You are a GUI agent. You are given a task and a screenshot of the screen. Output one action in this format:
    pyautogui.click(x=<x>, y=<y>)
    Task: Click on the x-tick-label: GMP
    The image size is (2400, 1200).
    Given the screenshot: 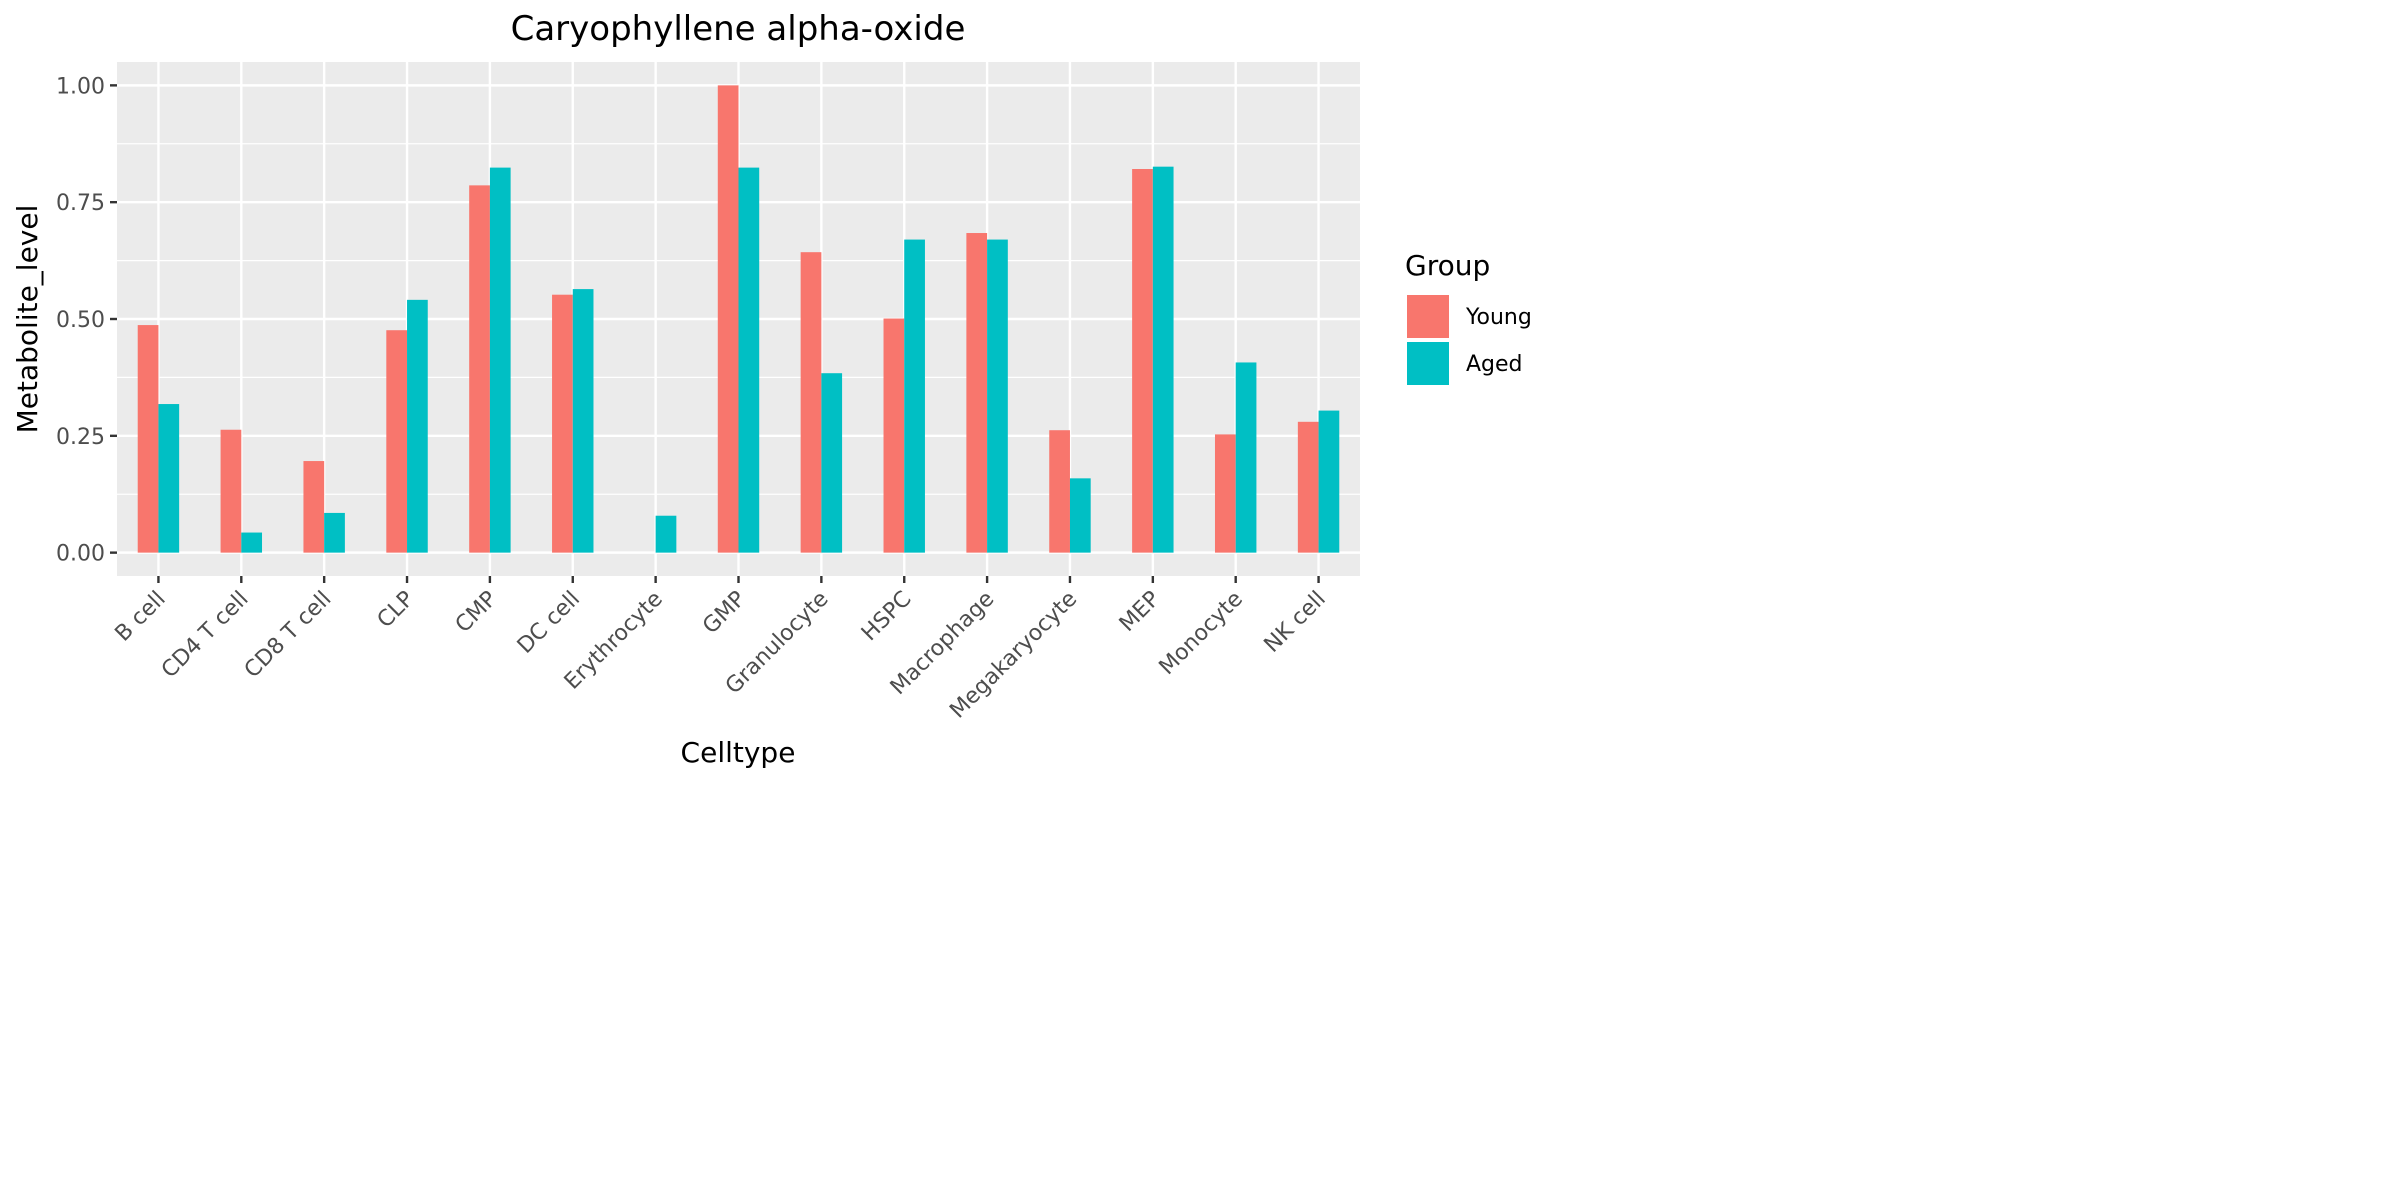 What is the action you would take?
    pyautogui.click(x=724, y=613)
    